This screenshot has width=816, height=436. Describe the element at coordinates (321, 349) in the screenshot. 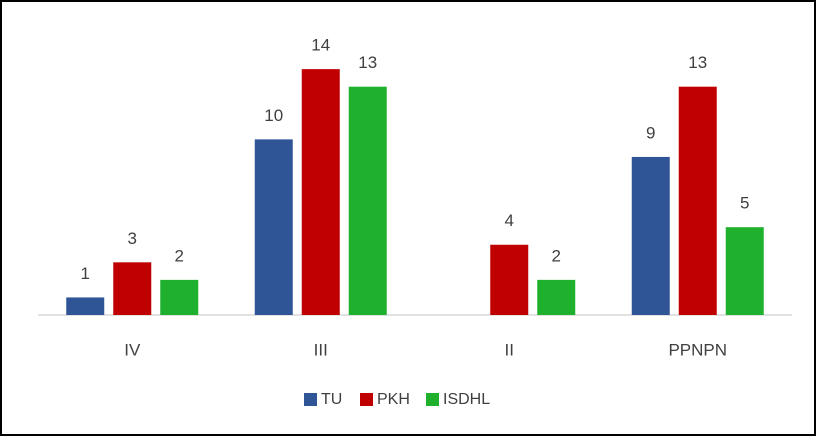

I see `x-tick-label: III` at that location.